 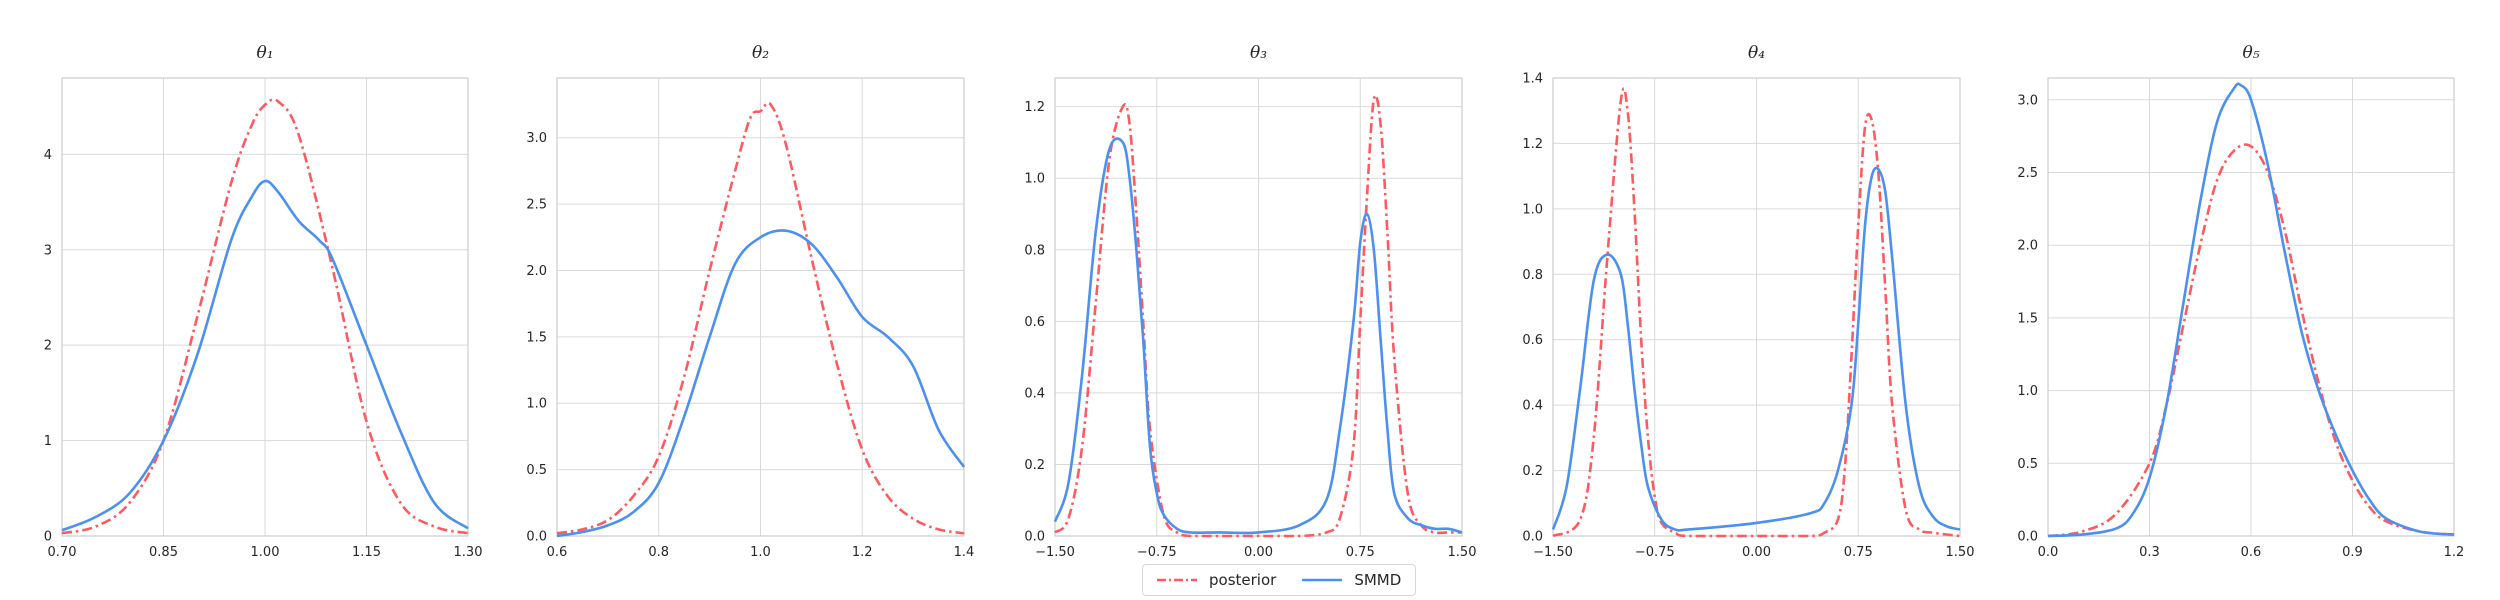 What do you see at coordinates (760, 552) in the screenshot?
I see `x-tick-label: 1.0` at bounding box center [760, 552].